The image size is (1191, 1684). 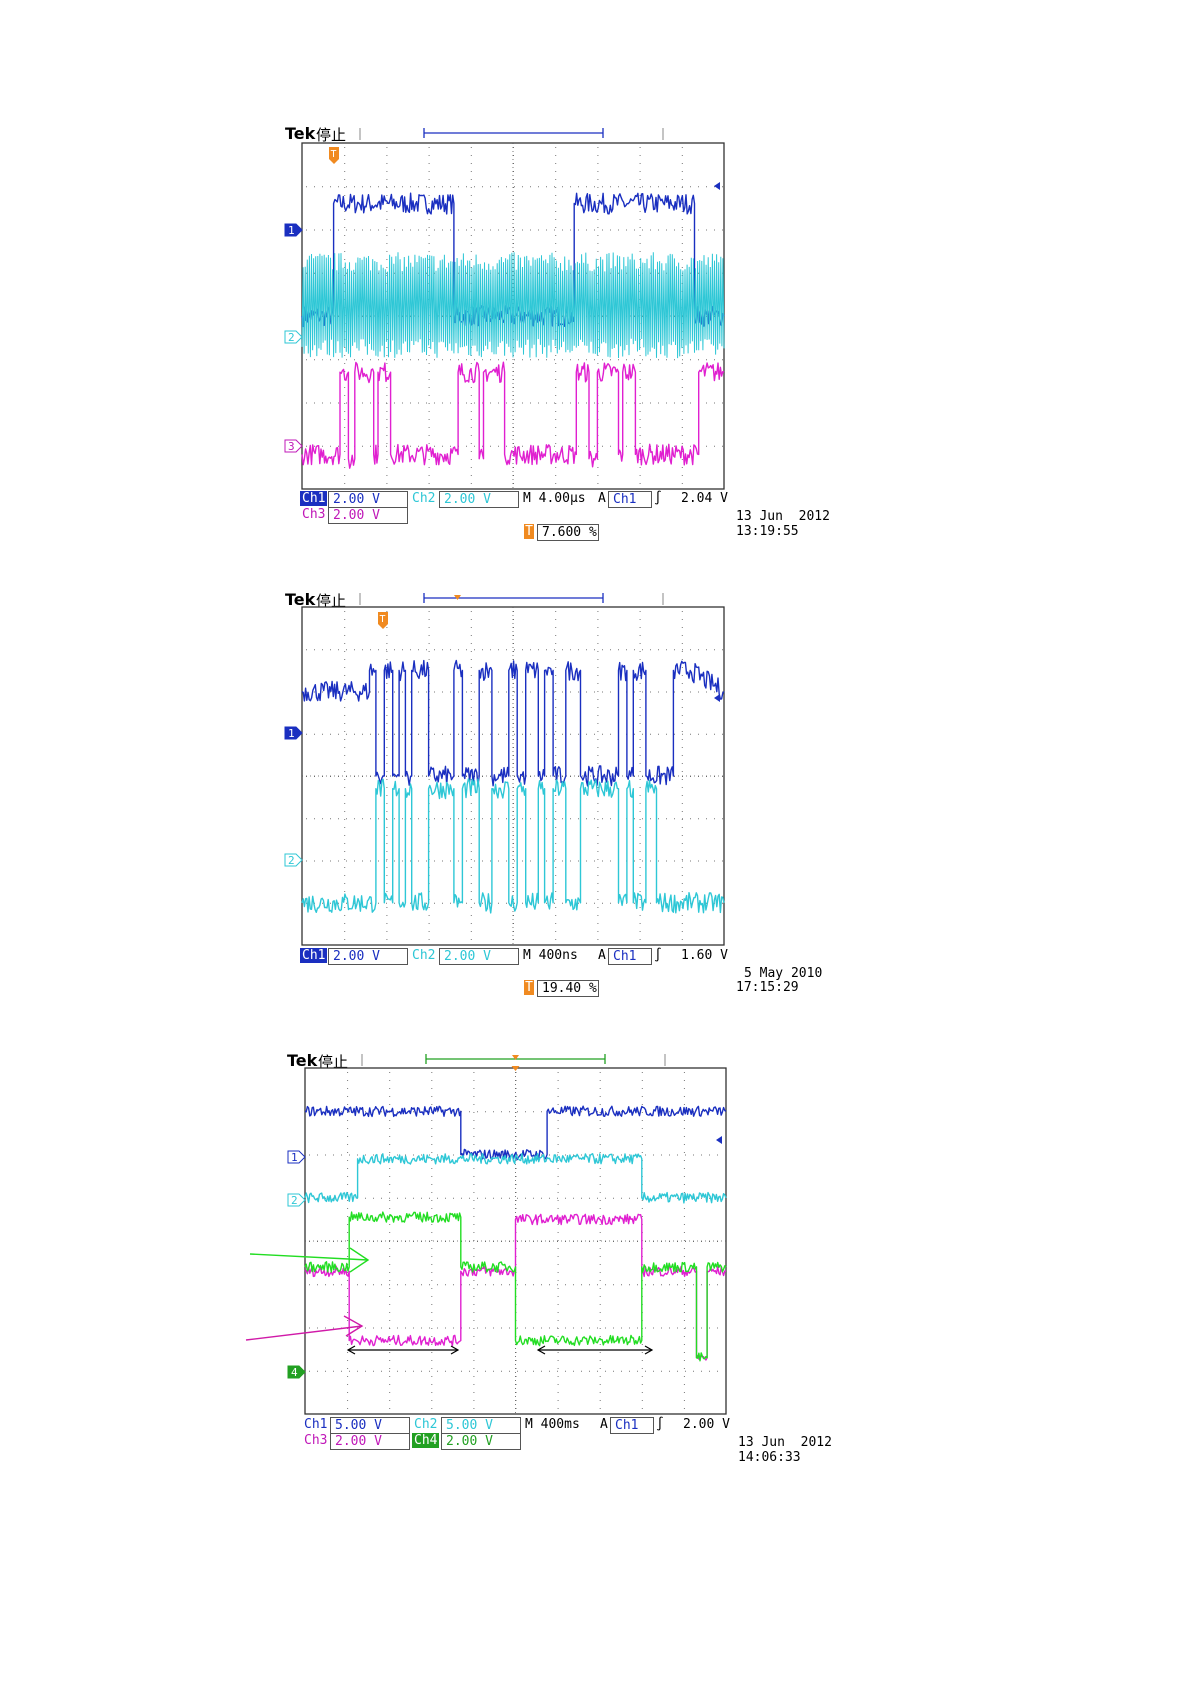 I want to click on waveform-display: 1 2 4, so click(x=486, y=1240).